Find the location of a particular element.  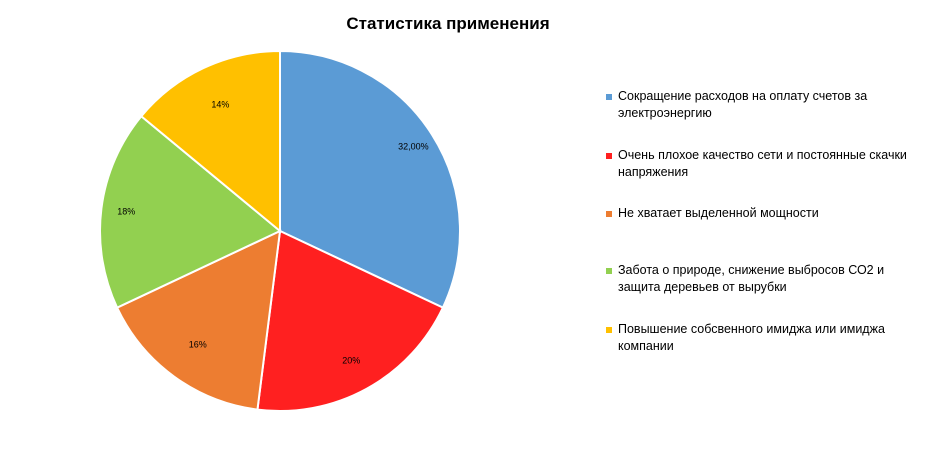

slice-label-2: 20% is located at coordinates (351, 361).